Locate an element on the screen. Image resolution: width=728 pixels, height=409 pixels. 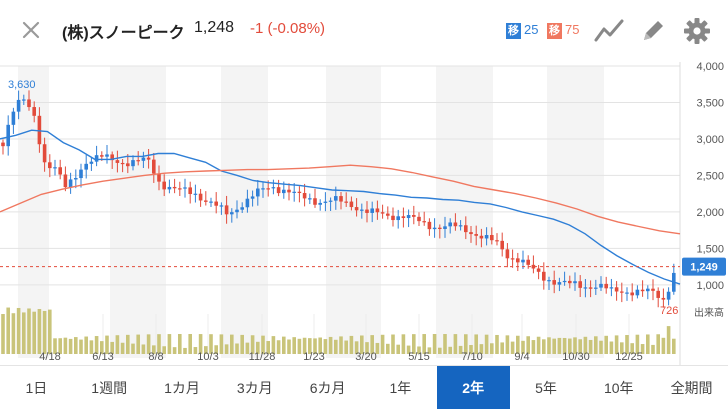
period-tab-9: 全期間 is located at coordinates (691, 387).